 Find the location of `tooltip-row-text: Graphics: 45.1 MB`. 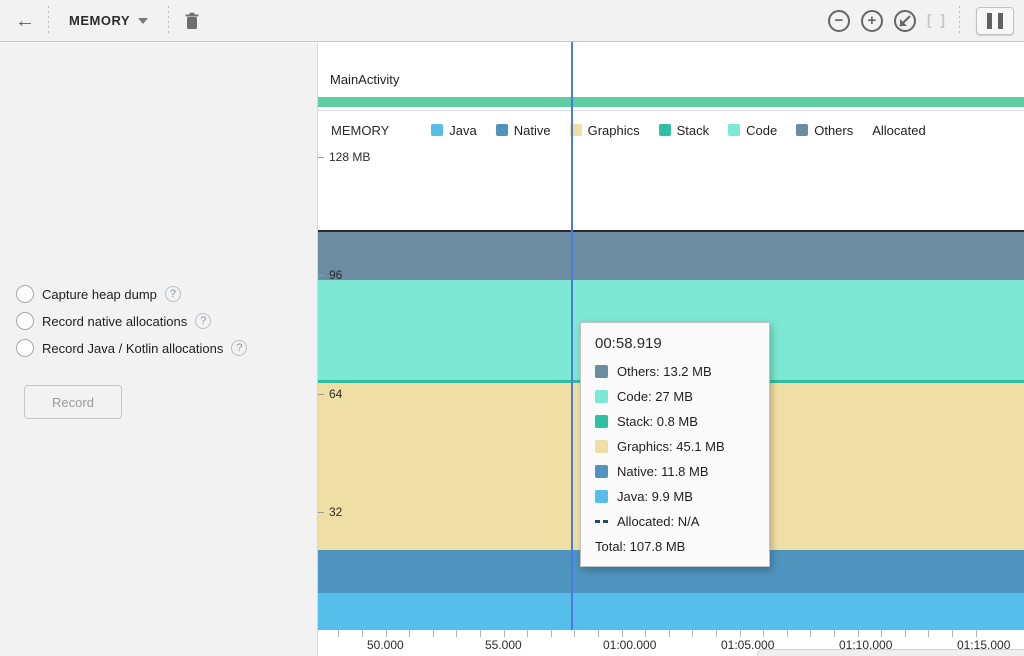

tooltip-row-text: Graphics: 45.1 MB is located at coordinates (671, 446).